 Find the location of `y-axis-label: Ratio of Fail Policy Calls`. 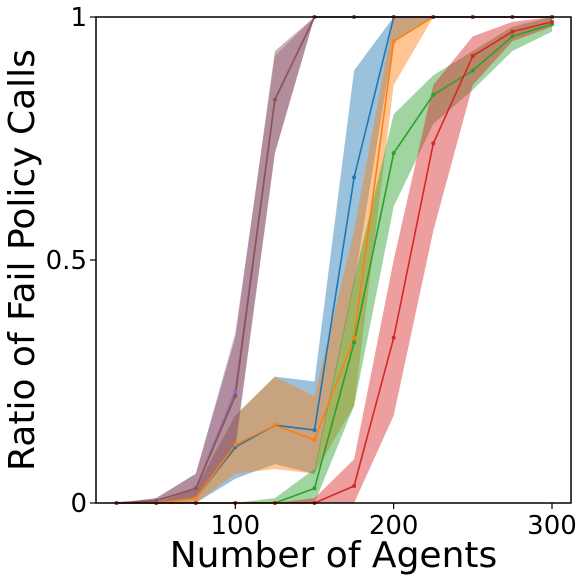

y-axis-label: Ratio of Fail Policy Calls is located at coordinates (22, 260).